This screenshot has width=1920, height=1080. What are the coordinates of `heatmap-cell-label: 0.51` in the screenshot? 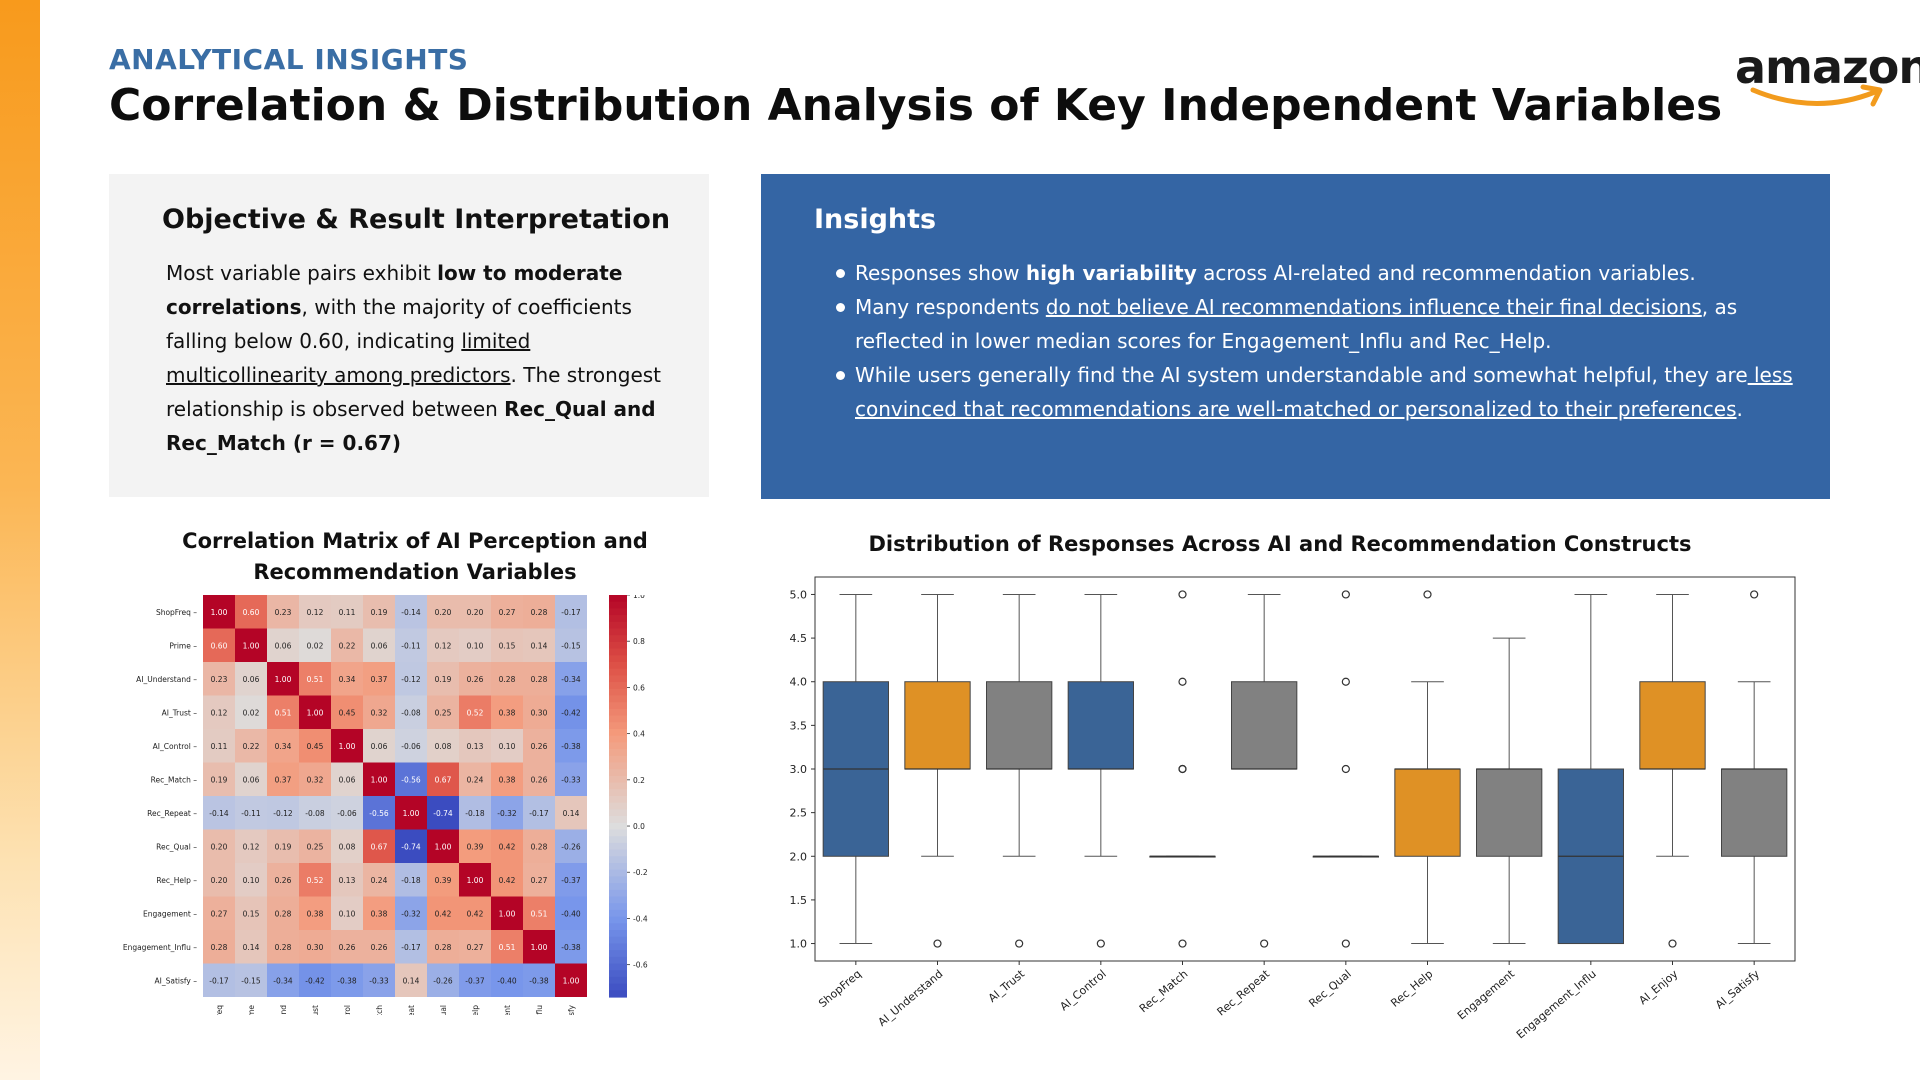 It's located at (283, 712).